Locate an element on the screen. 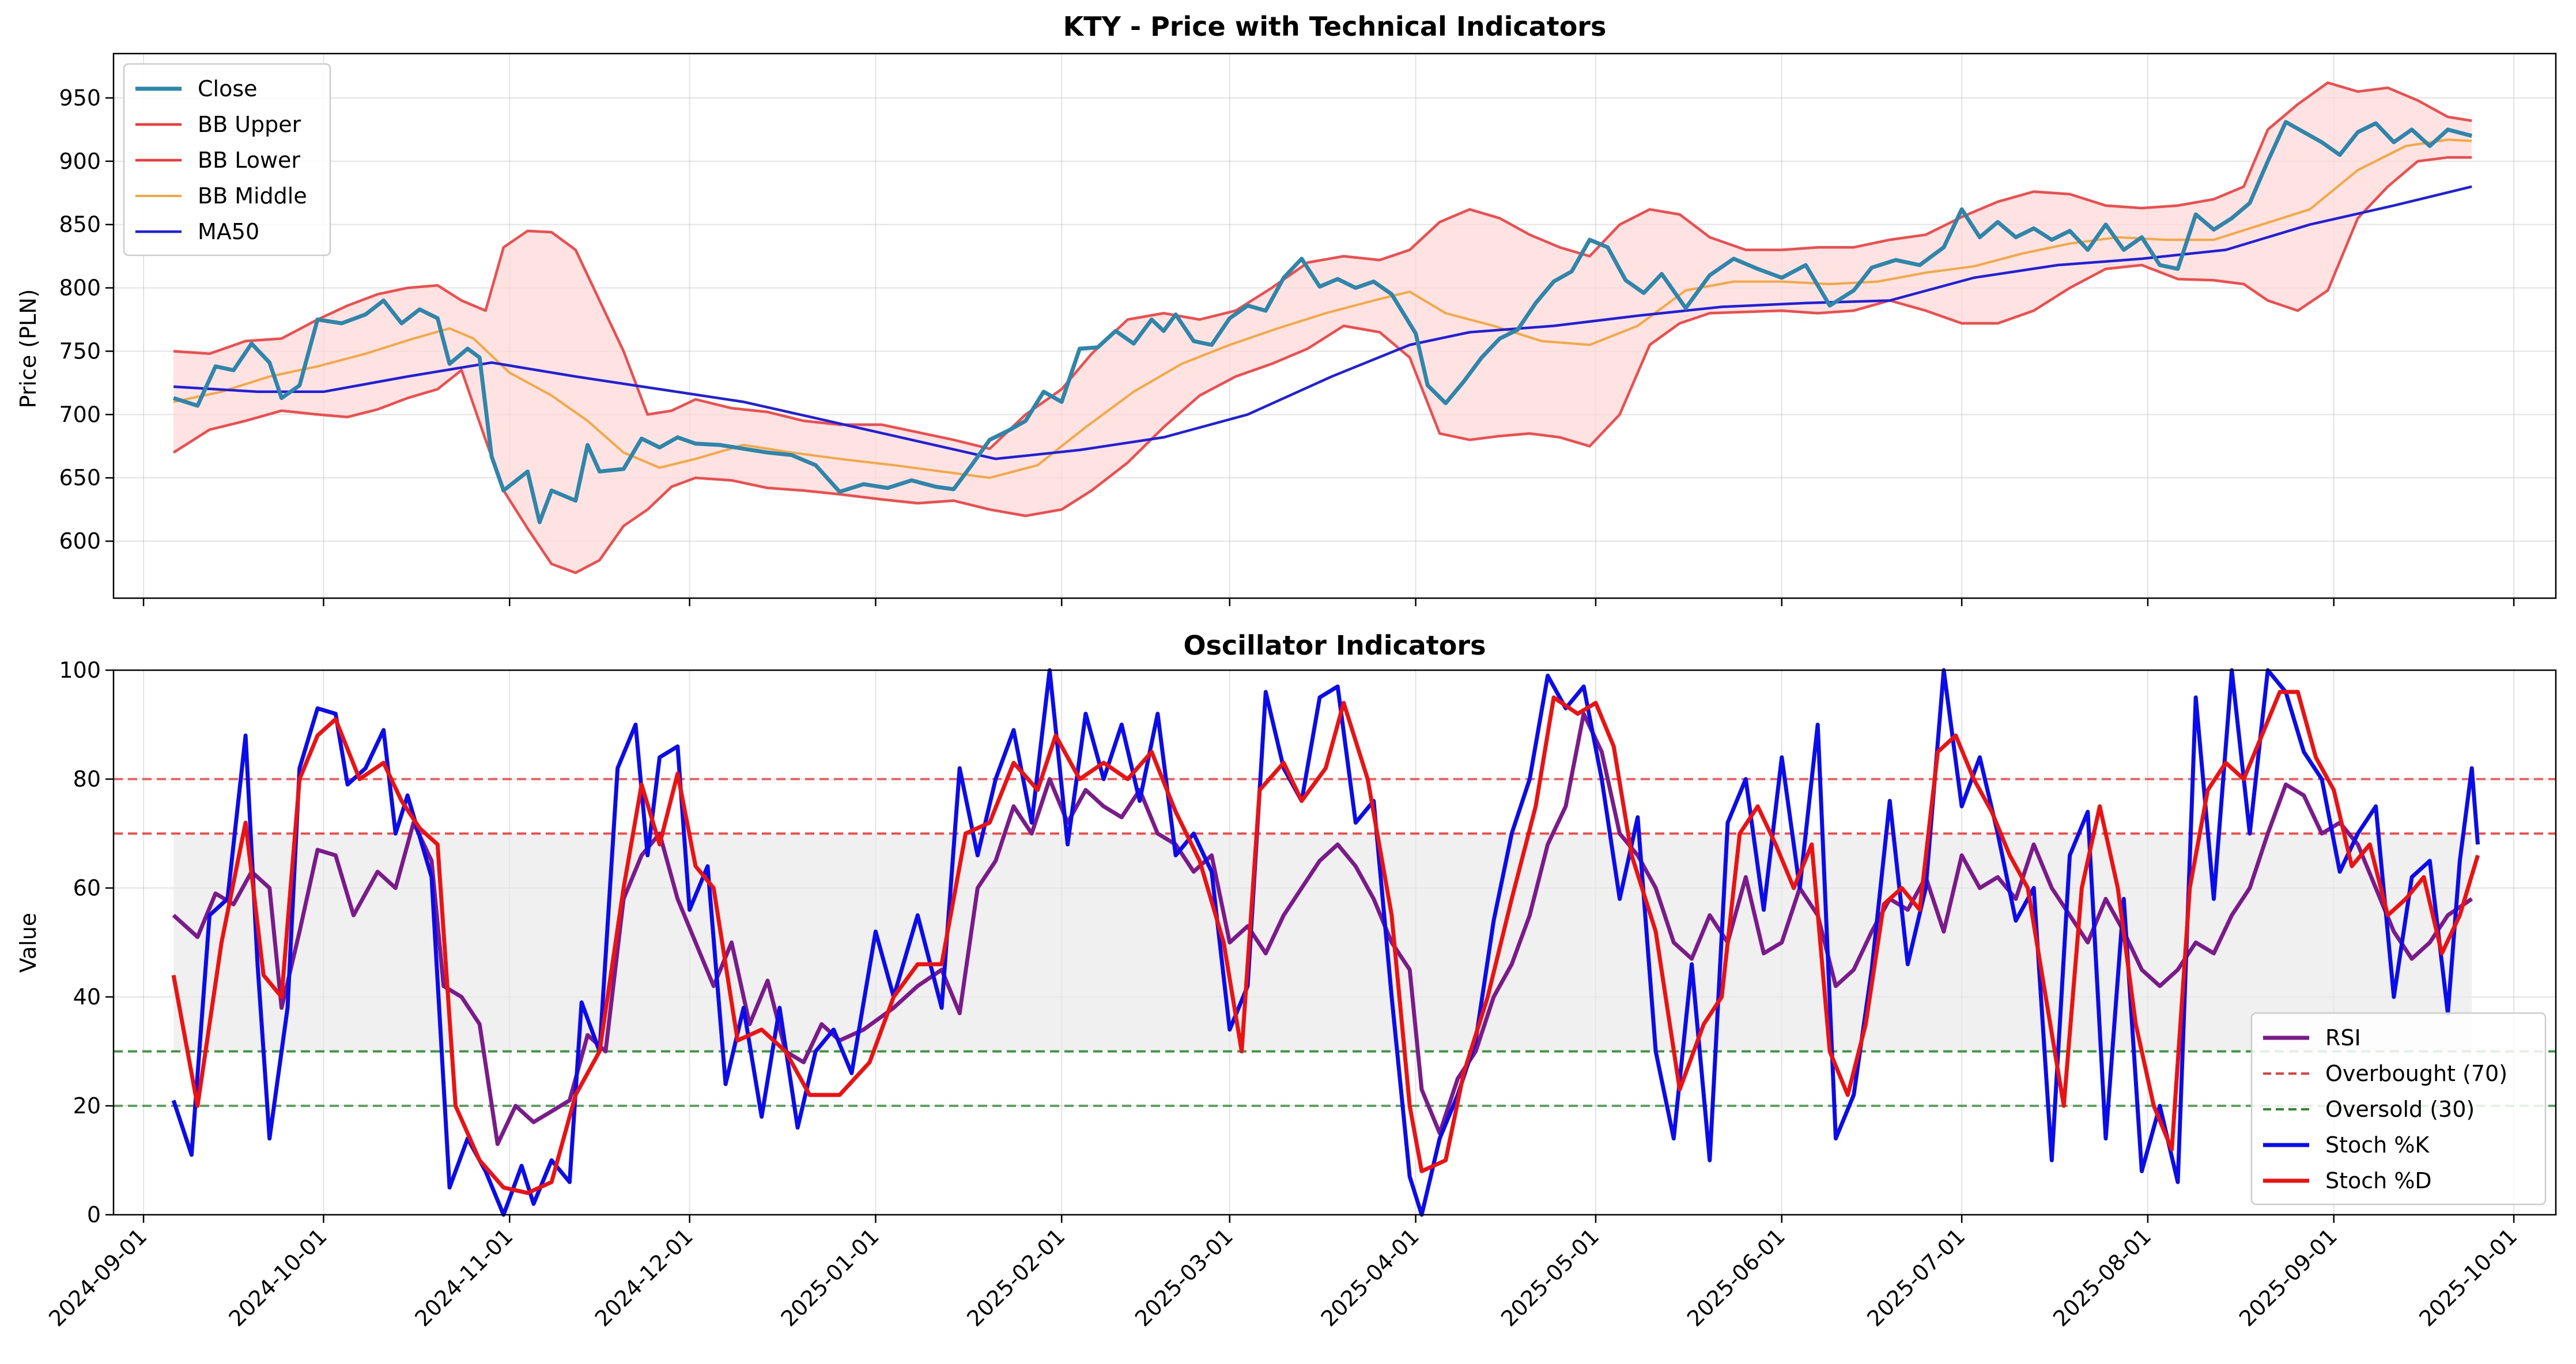  price-y-axis-label: Price (PLN) is located at coordinates (28, 349).